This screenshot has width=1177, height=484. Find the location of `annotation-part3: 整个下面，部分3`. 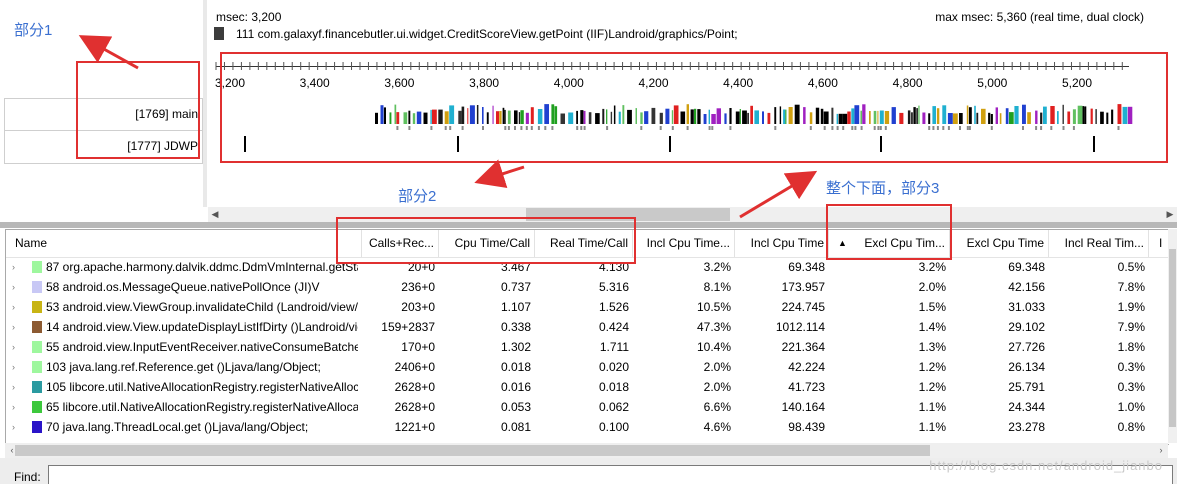

annotation-part3: 整个下面，部分3 is located at coordinates (883, 188).